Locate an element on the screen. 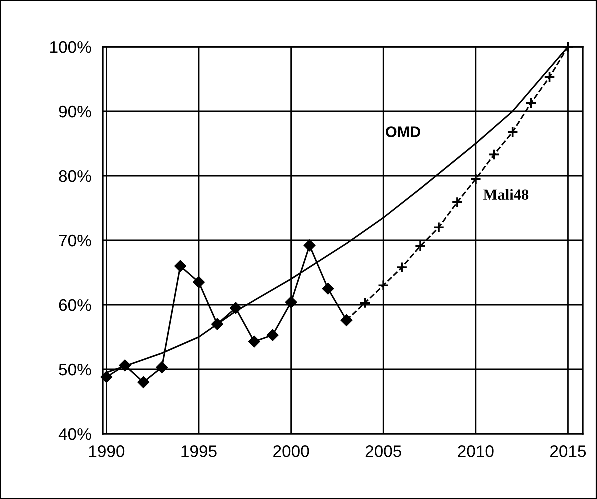 This screenshot has height=499, width=597. series-label: Mali48 is located at coordinates (506, 194).